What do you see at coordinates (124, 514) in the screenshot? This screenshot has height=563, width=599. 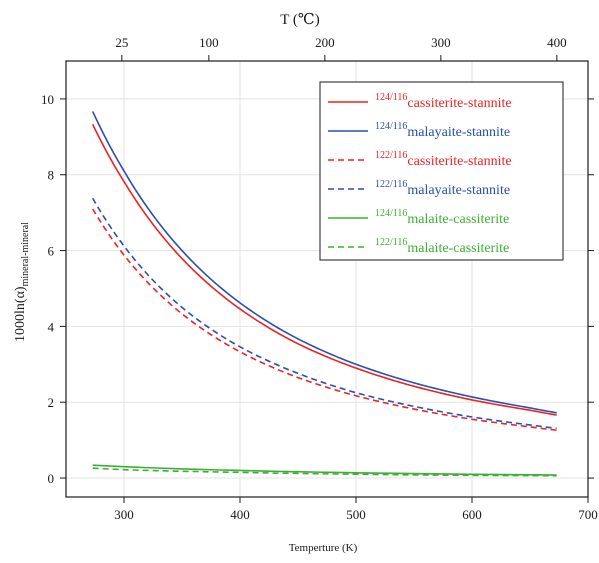 I see `x-tick-label: 300` at bounding box center [124, 514].